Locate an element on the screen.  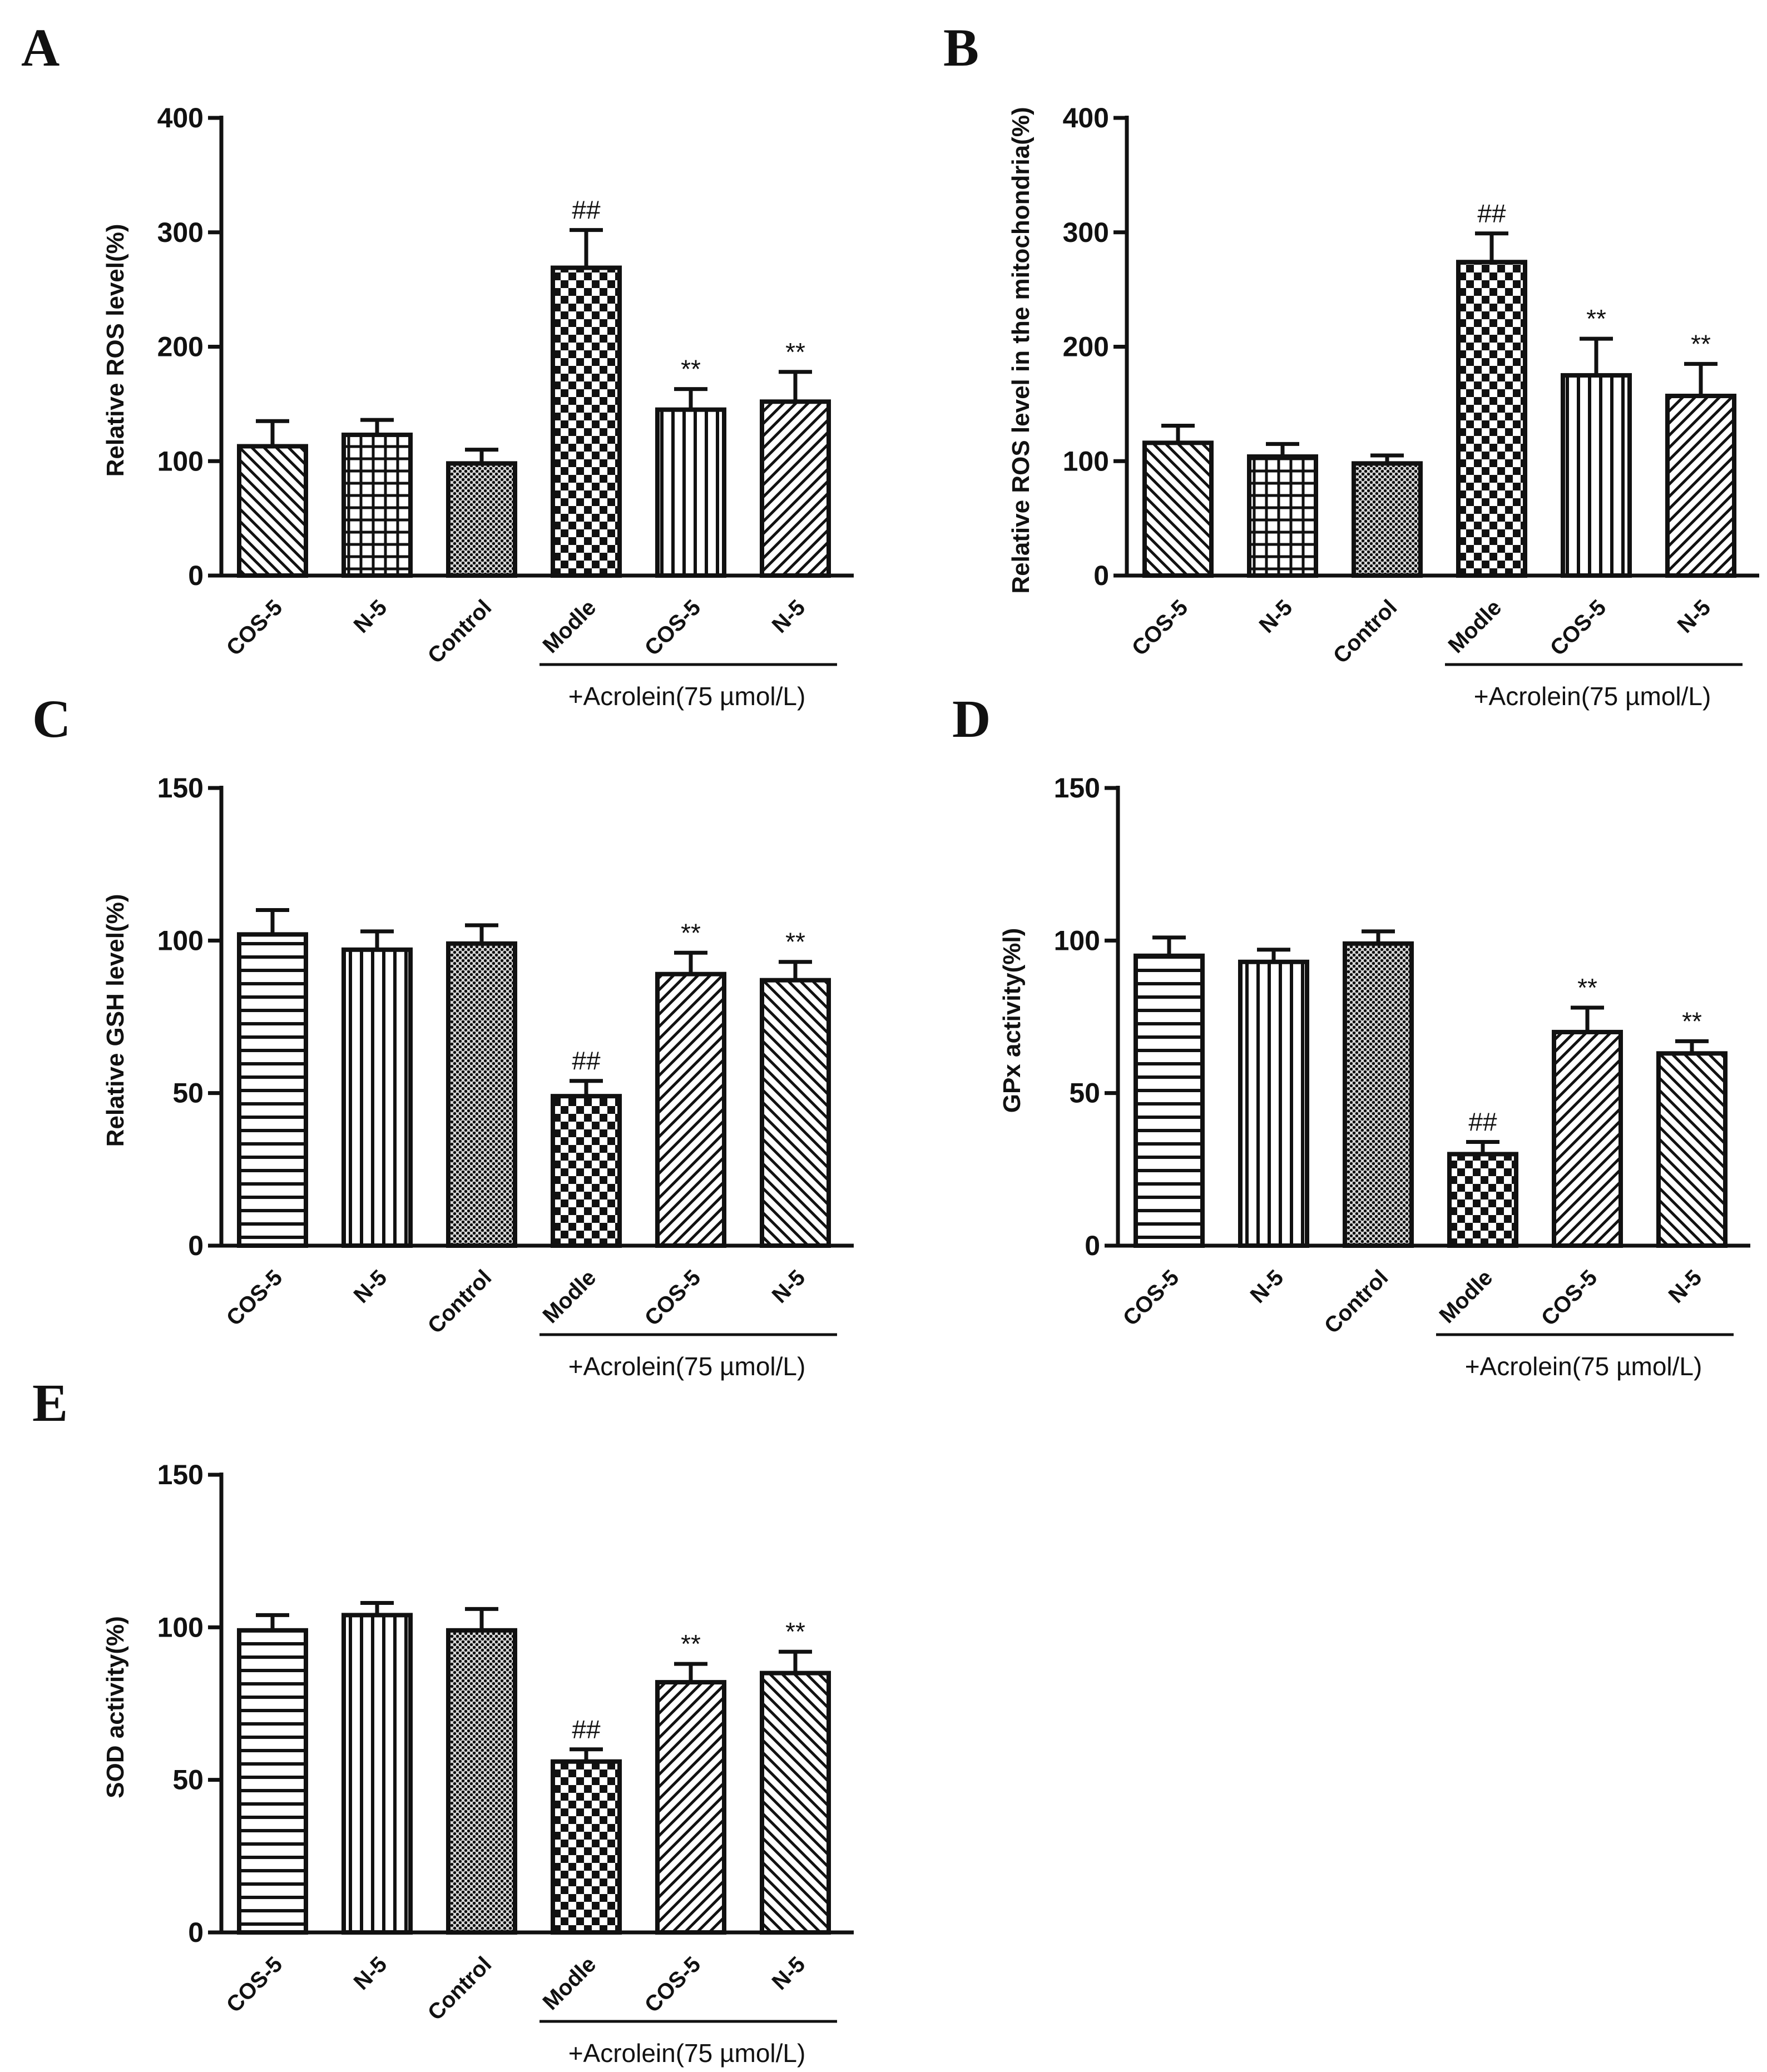
panel-letter: D is located at coordinates (971, 719).